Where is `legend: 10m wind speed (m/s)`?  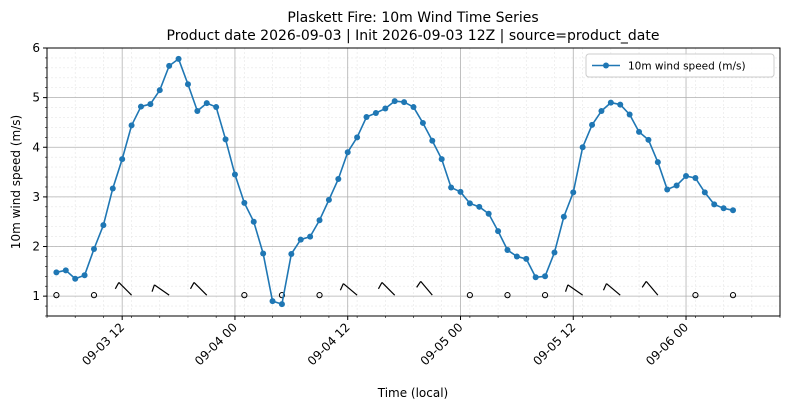
legend: 10m wind speed (m/s) is located at coordinates (680, 65).